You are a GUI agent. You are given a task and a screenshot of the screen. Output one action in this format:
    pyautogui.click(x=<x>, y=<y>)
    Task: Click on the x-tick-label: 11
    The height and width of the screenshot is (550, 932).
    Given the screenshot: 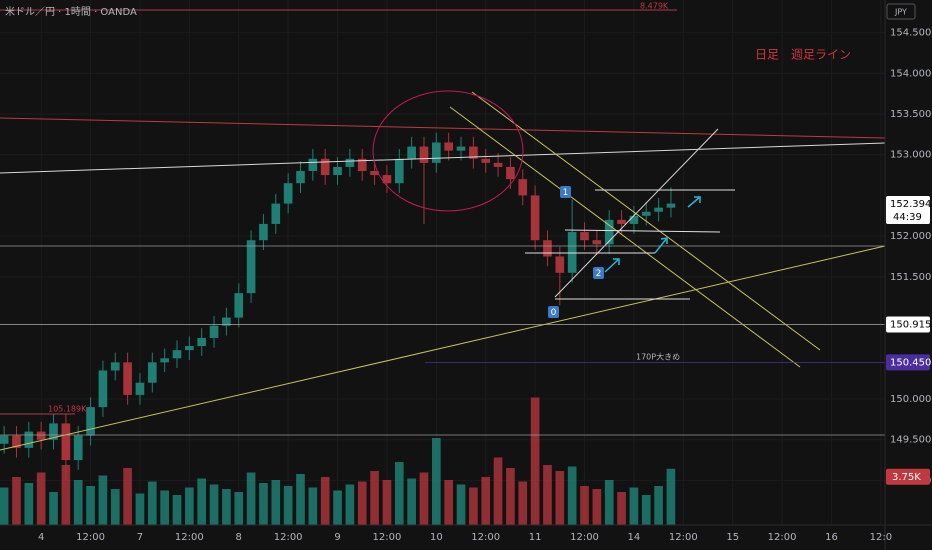 What is the action you would take?
    pyautogui.click(x=535, y=537)
    